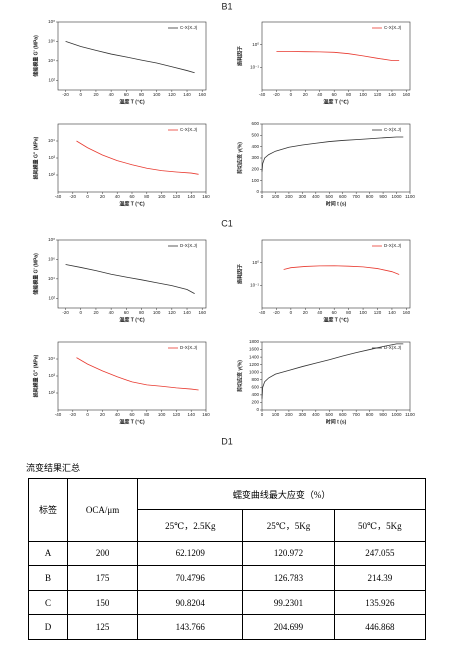 The height and width of the screenshot is (646, 455). I want to click on table-row: D 125 143.766 204.699 446.868, so click(227, 627).